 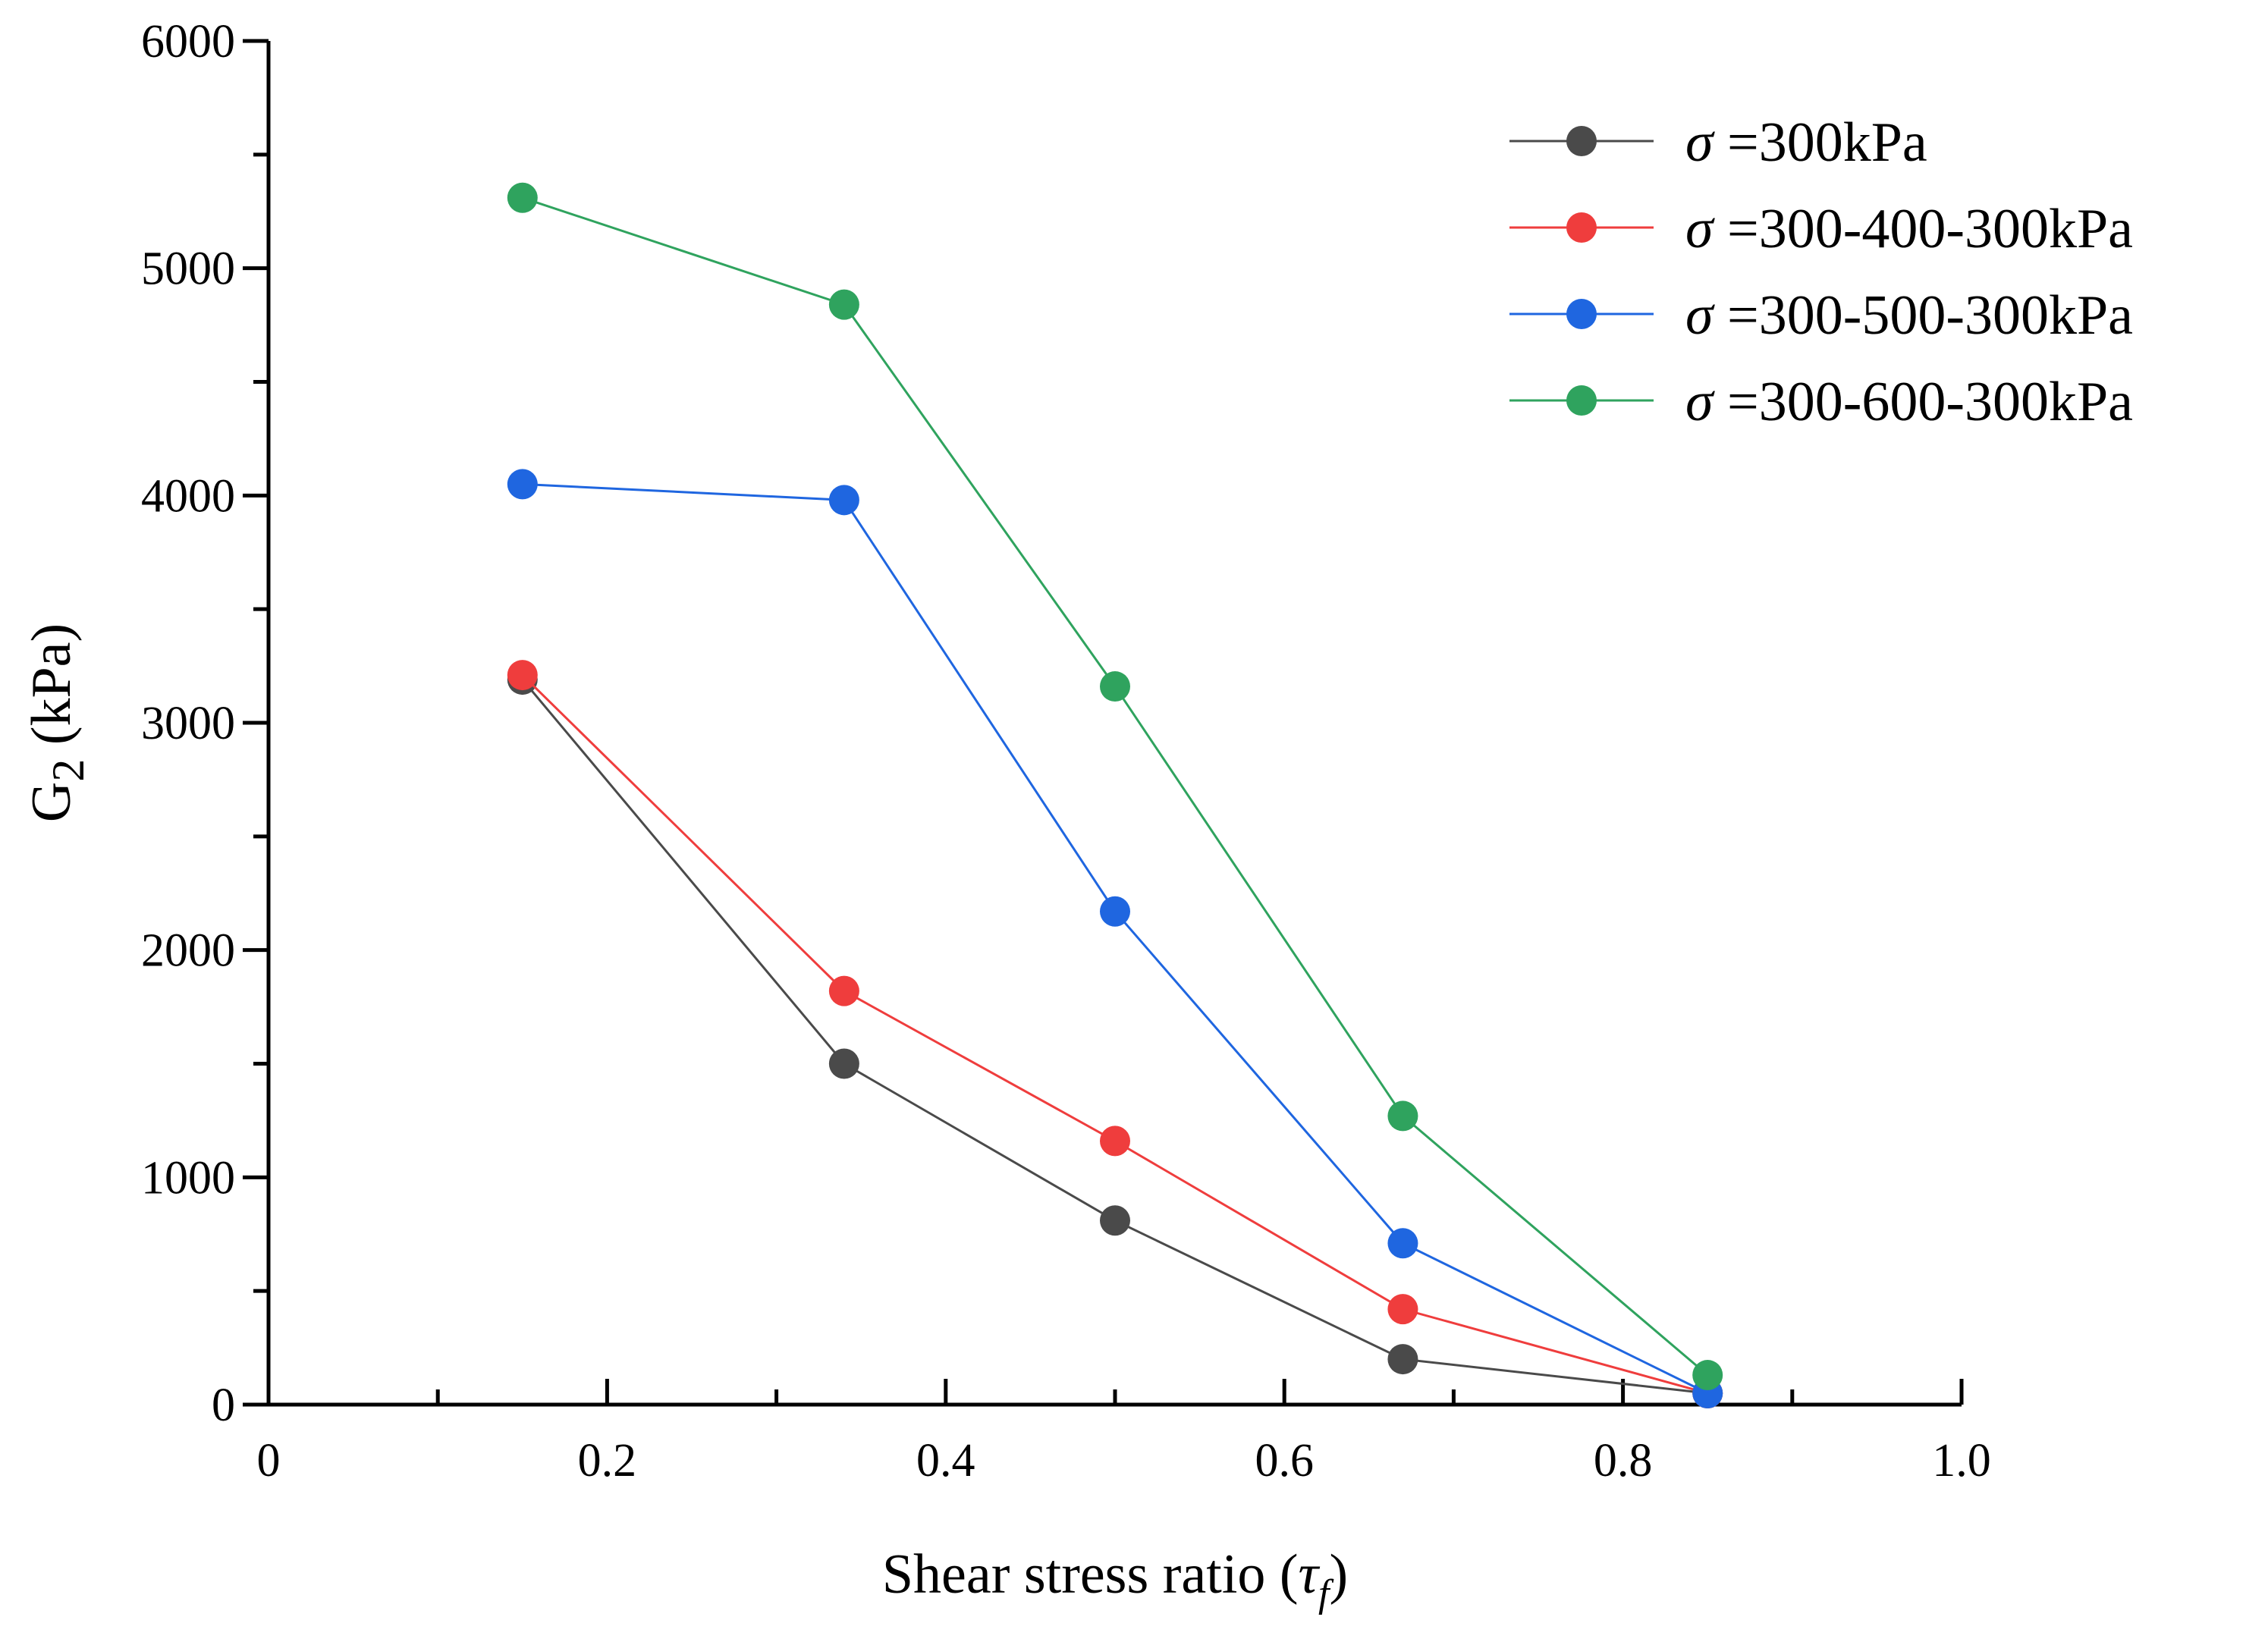 I want to click on y-tick-label: 0, so click(x=223, y=1405).